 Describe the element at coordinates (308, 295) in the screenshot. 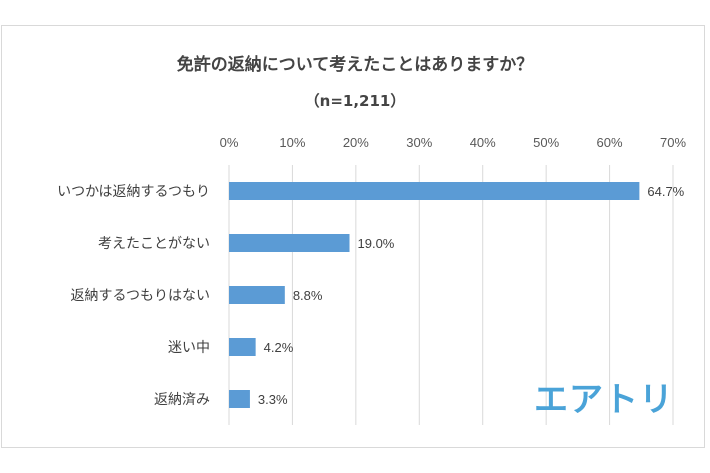

I see `data-label: 8.8%` at that location.